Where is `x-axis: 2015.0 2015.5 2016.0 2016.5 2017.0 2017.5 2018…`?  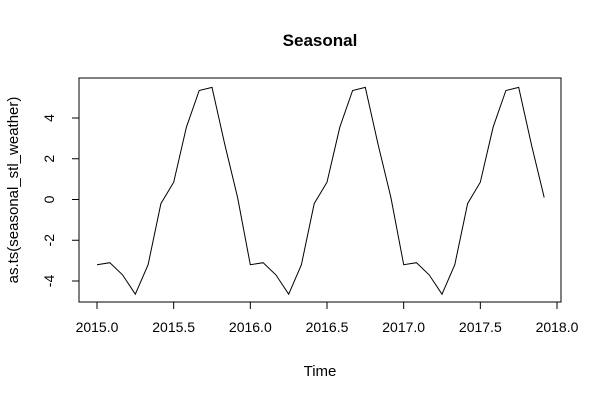 x-axis: 2015.0 2015.5 2016.0 2016.5 2017.0 2017.5 2018… is located at coordinates (327, 318).